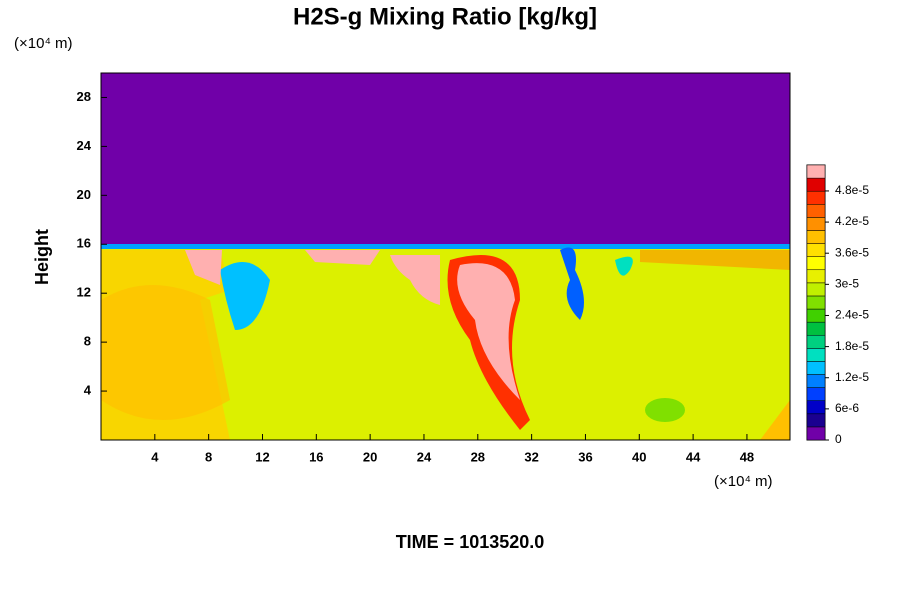 This screenshot has height=605, width=900. I want to click on x-tick-label: 8, so click(208, 456).